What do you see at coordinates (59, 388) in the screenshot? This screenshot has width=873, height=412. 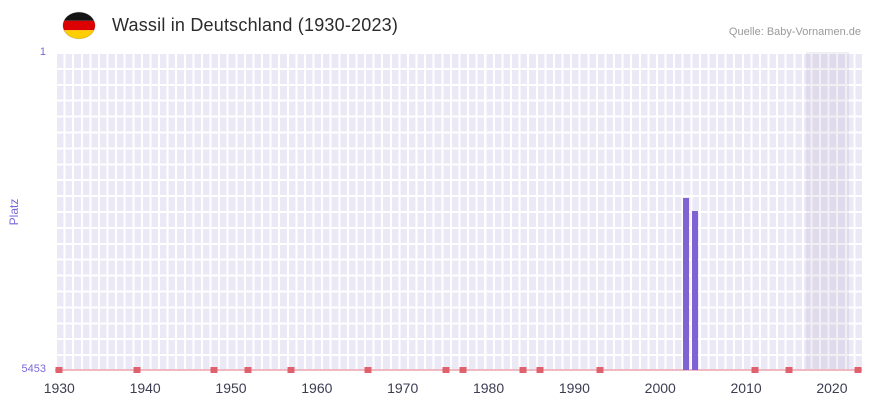 I see `x-tick-label: 1930` at bounding box center [59, 388].